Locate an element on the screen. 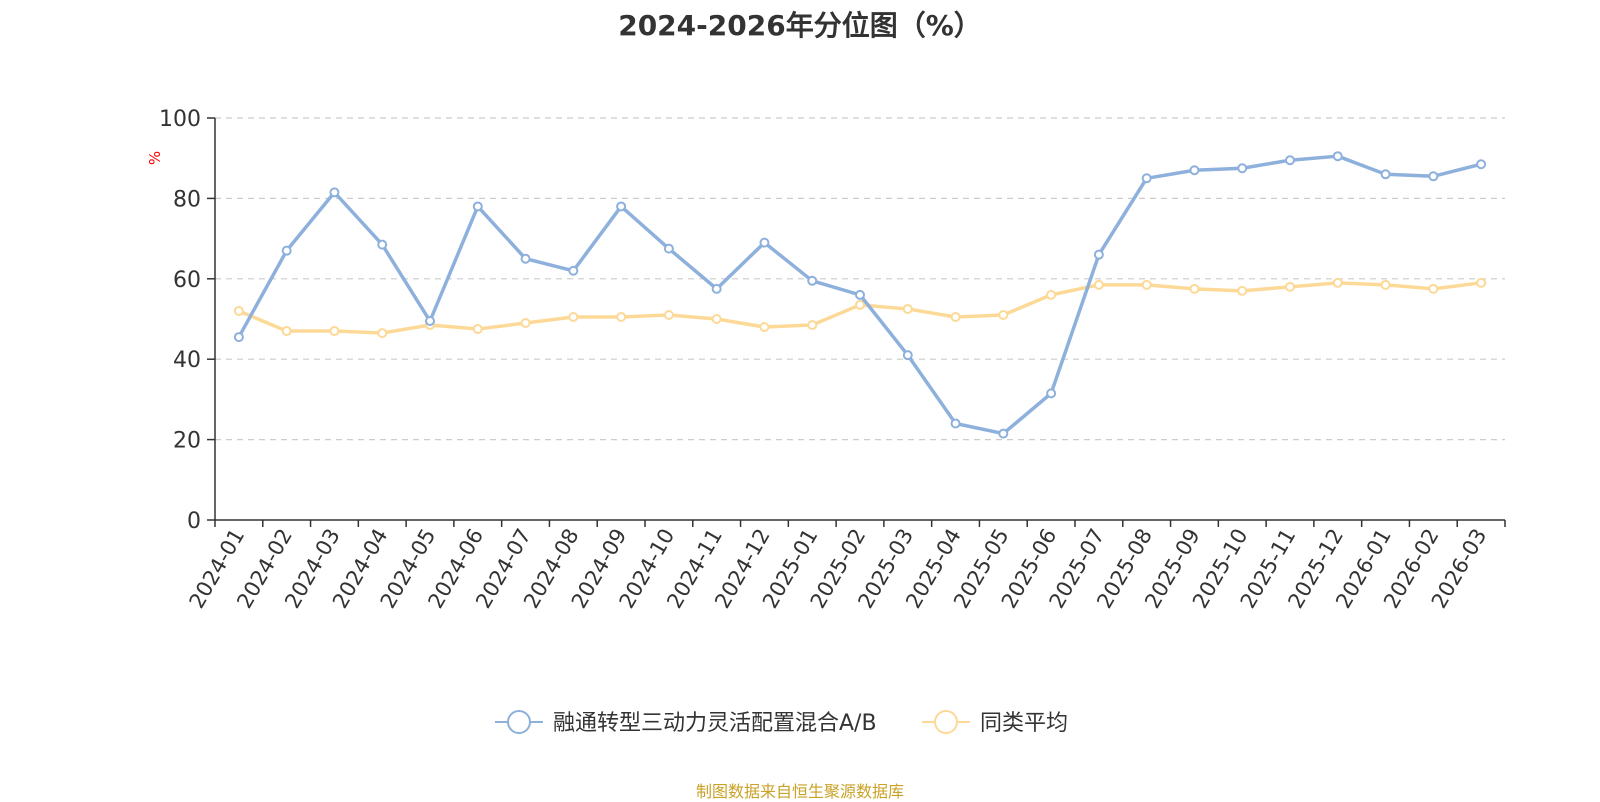 The image size is (1600, 802). y-tick-label: 0 is located at coordinates (194, 521).